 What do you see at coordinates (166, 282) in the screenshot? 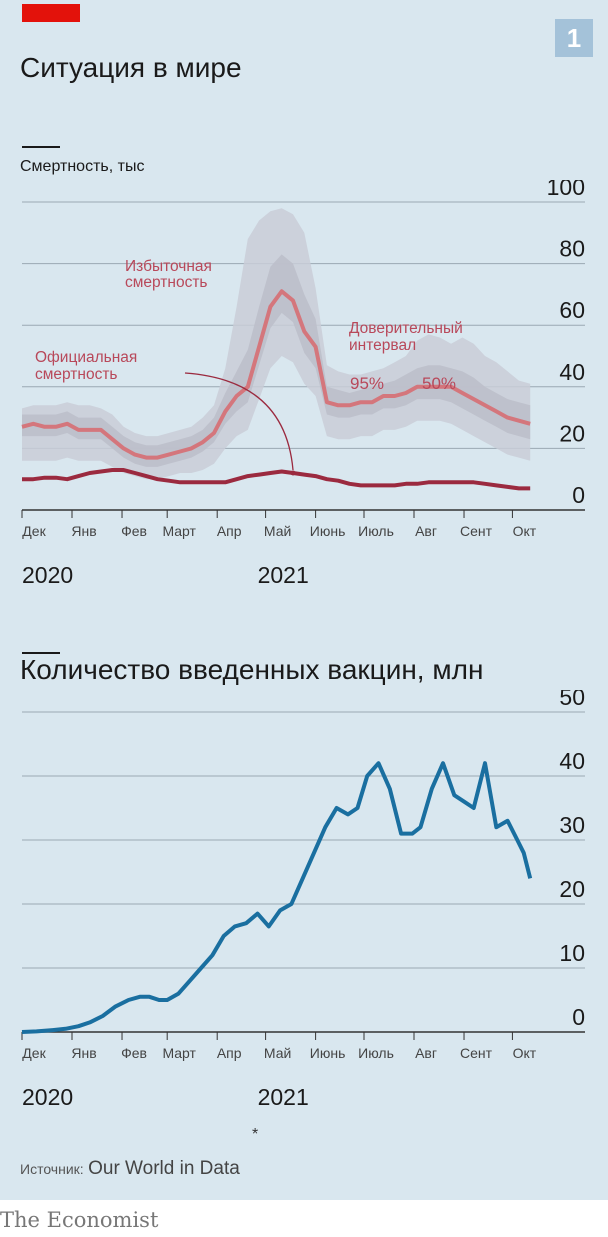
I see `excess-annotation-line-2: смертность` at bounding box center [166, 282].